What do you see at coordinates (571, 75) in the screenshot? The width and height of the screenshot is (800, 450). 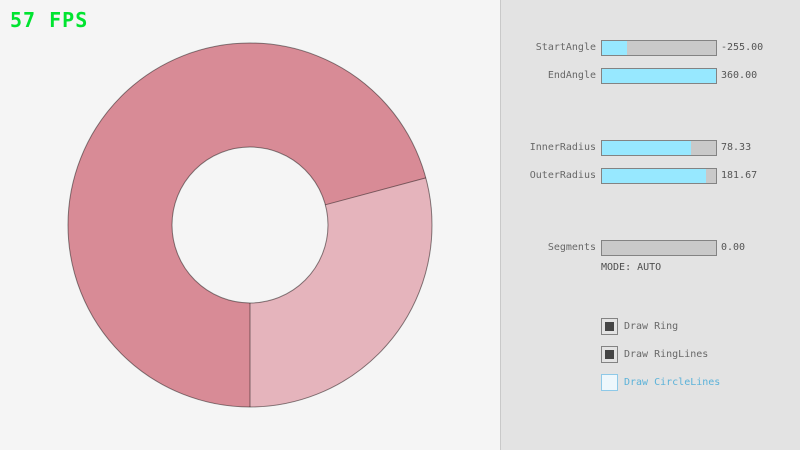 I see `slider-label-endangle: EndAngle` at bounding box center [571, 75].